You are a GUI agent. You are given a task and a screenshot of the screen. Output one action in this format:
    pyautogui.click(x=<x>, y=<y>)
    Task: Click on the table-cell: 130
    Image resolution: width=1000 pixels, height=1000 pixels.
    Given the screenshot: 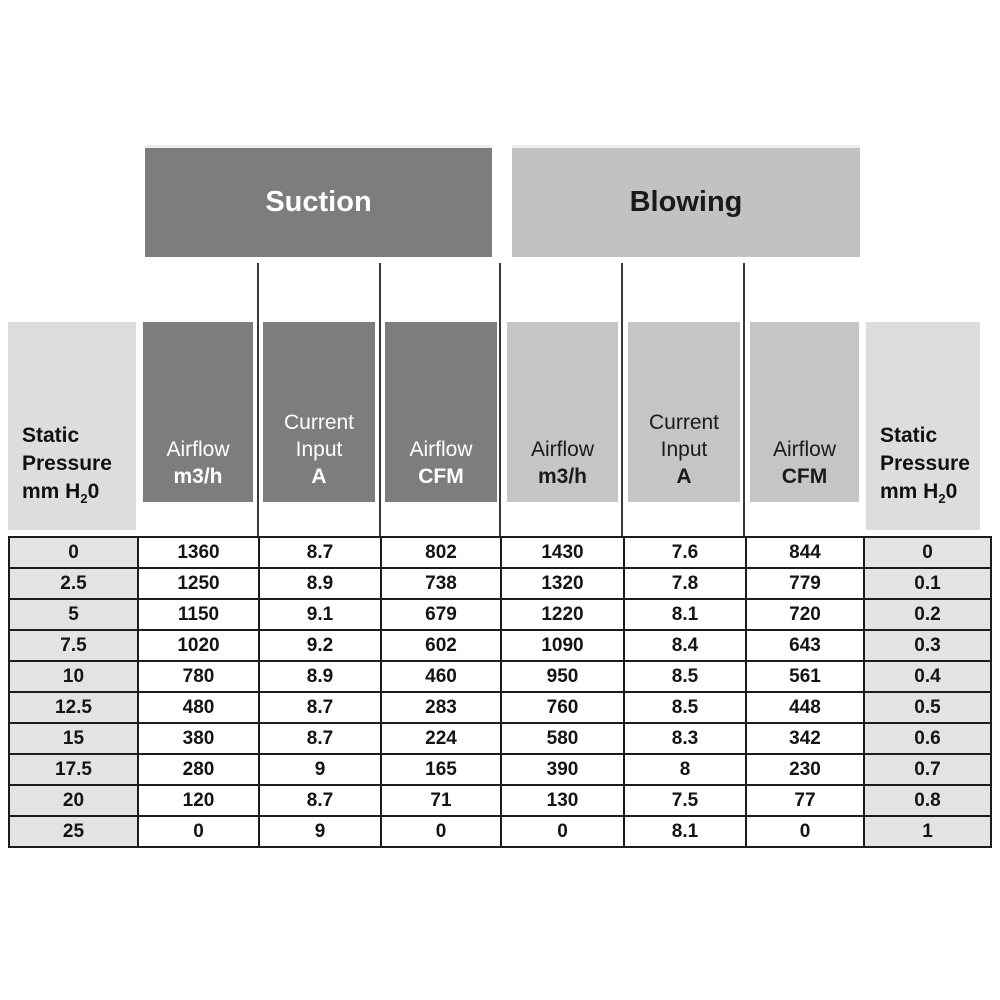 What is the action you would take?
    pyautogui.click(x=562, y=800)
    